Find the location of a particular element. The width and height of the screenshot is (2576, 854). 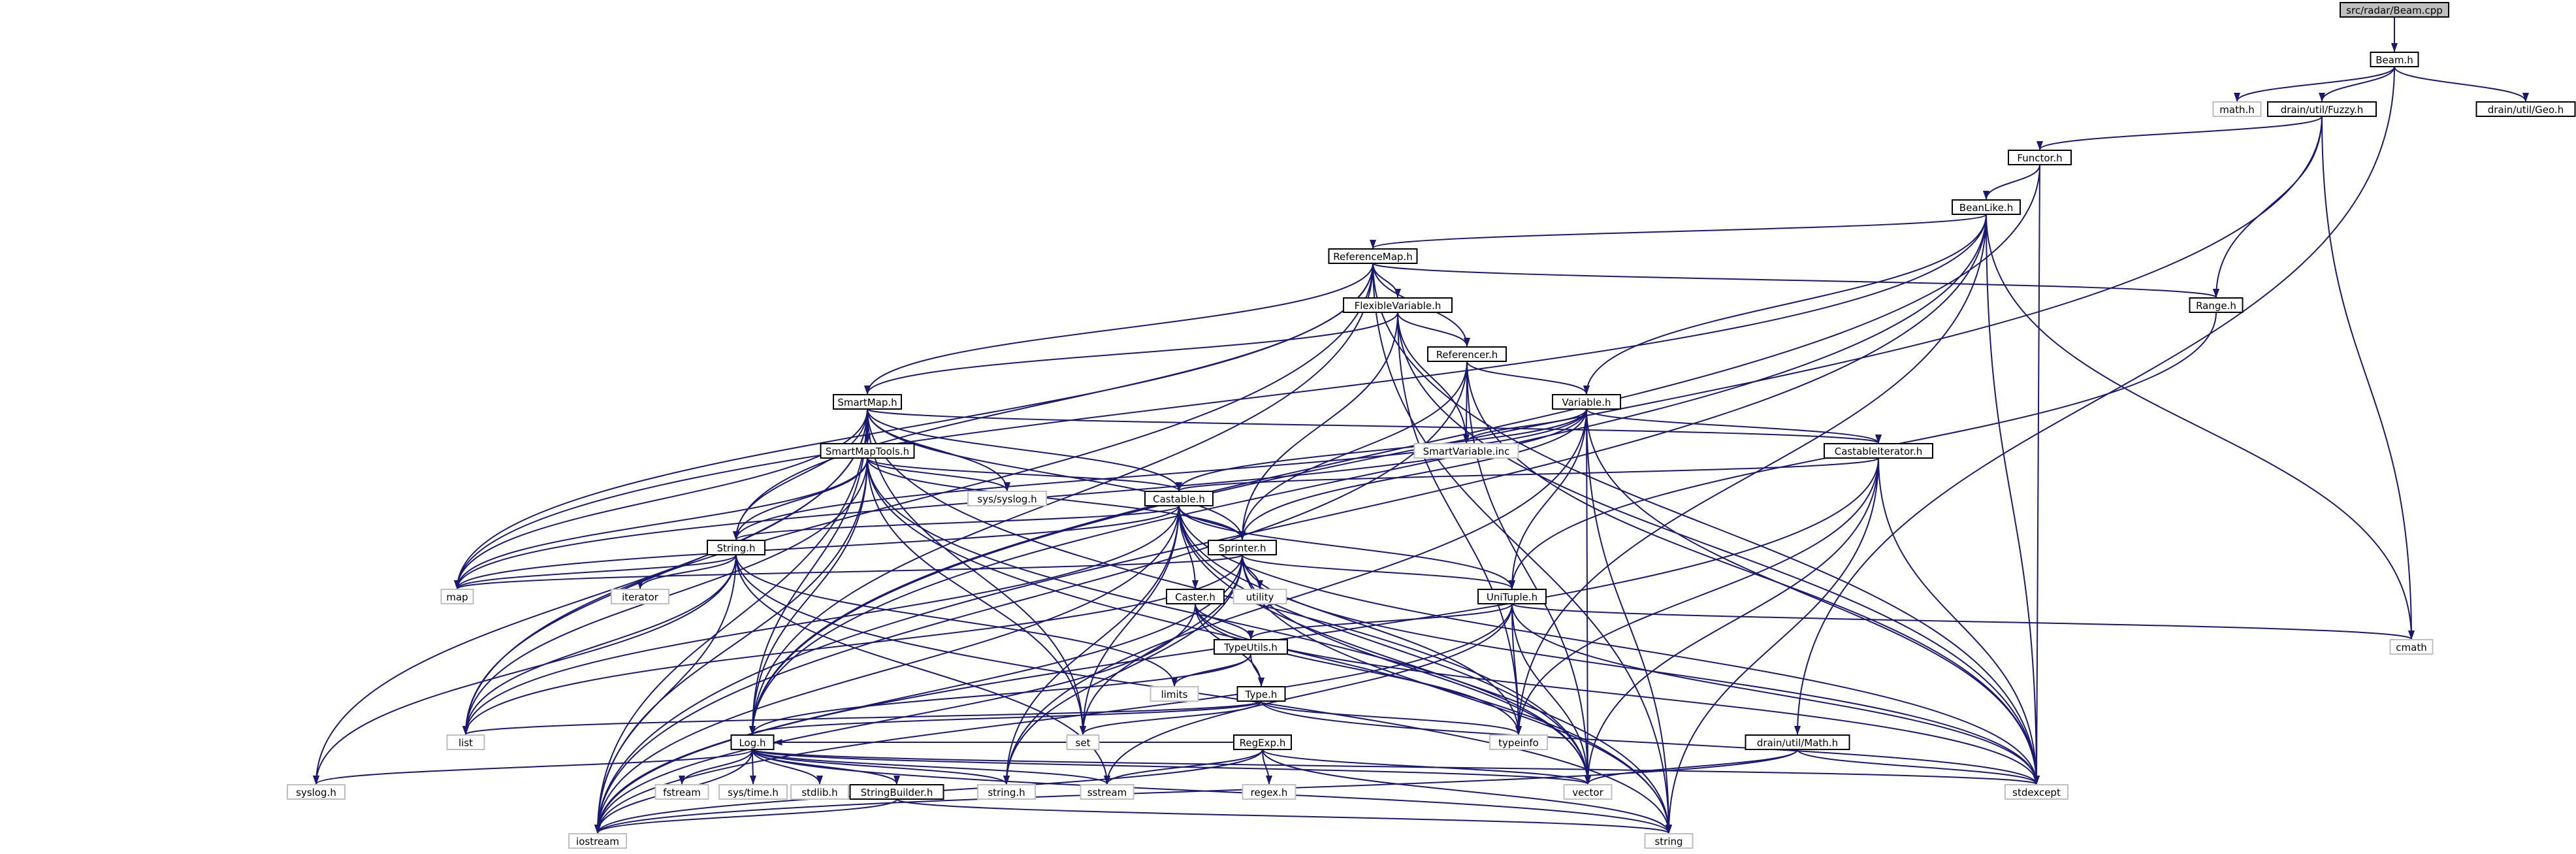

node-referencer_h: Referencer.h is located at coordinates (1467, 354).